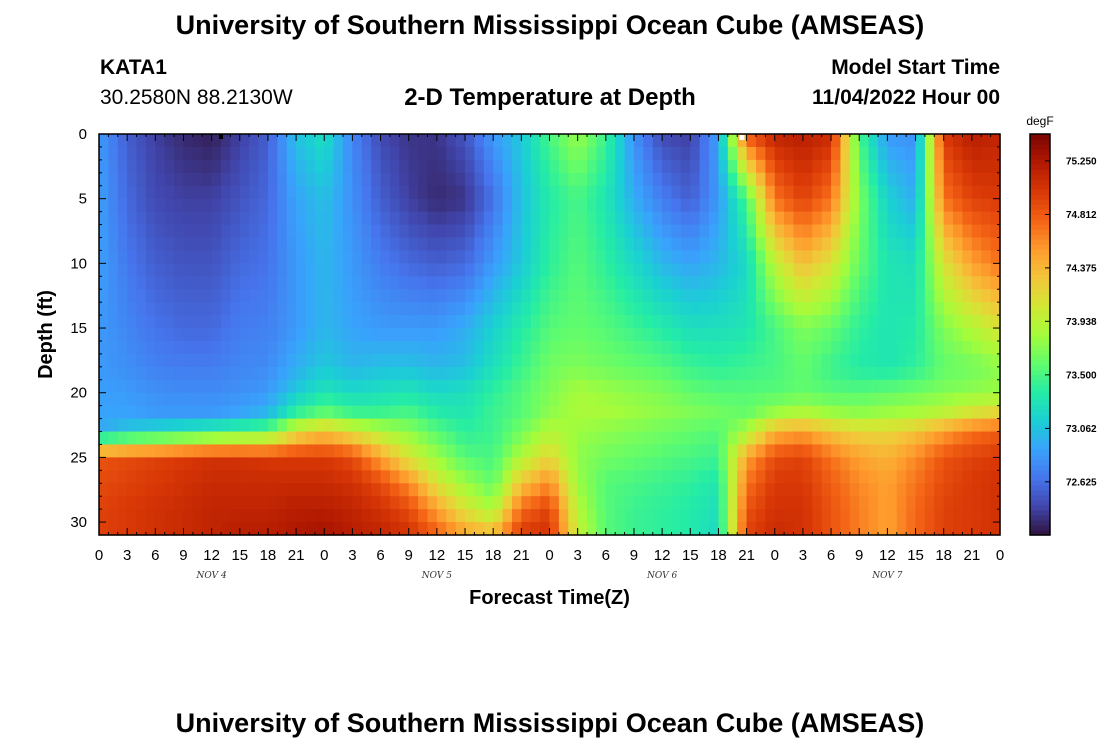 This screenshot has height=750, width=1100. What do you see at coordinates (482, 137) in the screenshot?
I see `surface-markers` at bounding box center [482, 137].